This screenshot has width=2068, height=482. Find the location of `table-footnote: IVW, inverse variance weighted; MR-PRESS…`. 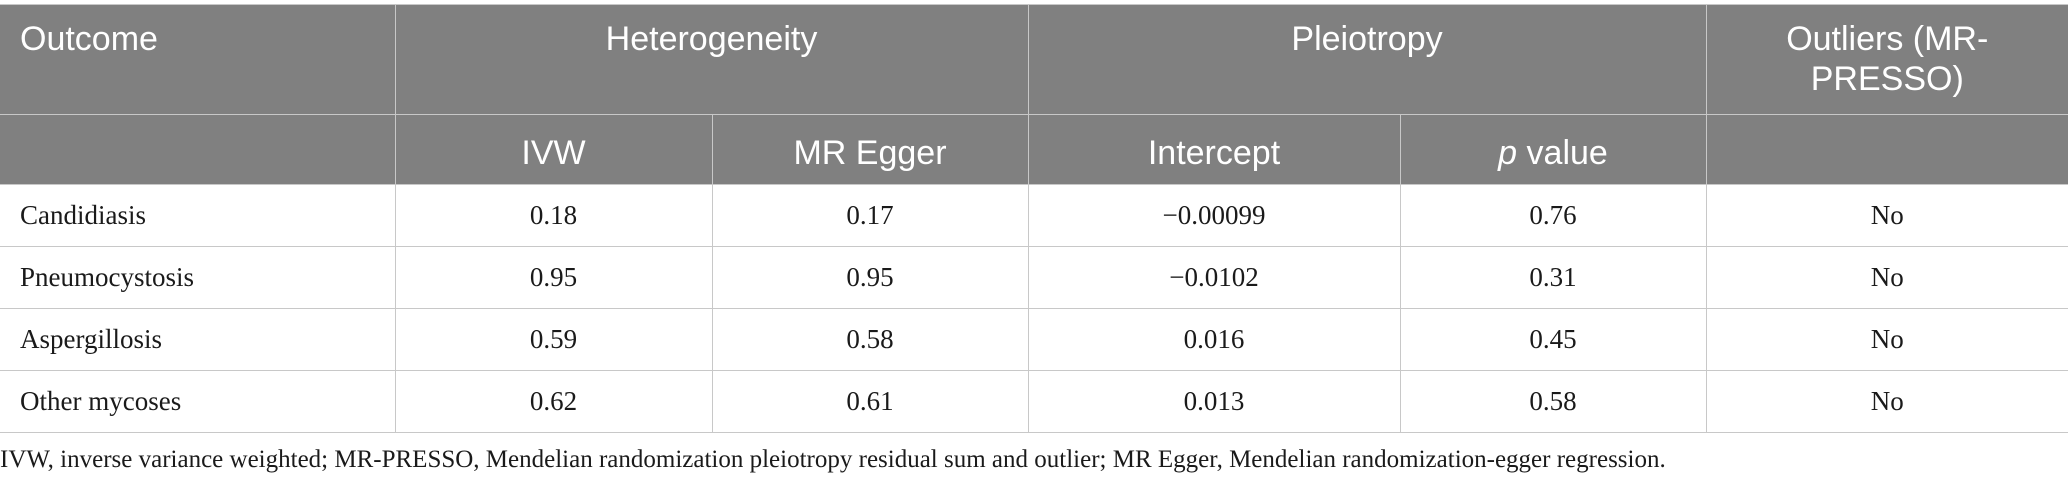

table-footnote: IVW, inverse variance weighted; MR-PRESS… is located at coordinates (833, 459).